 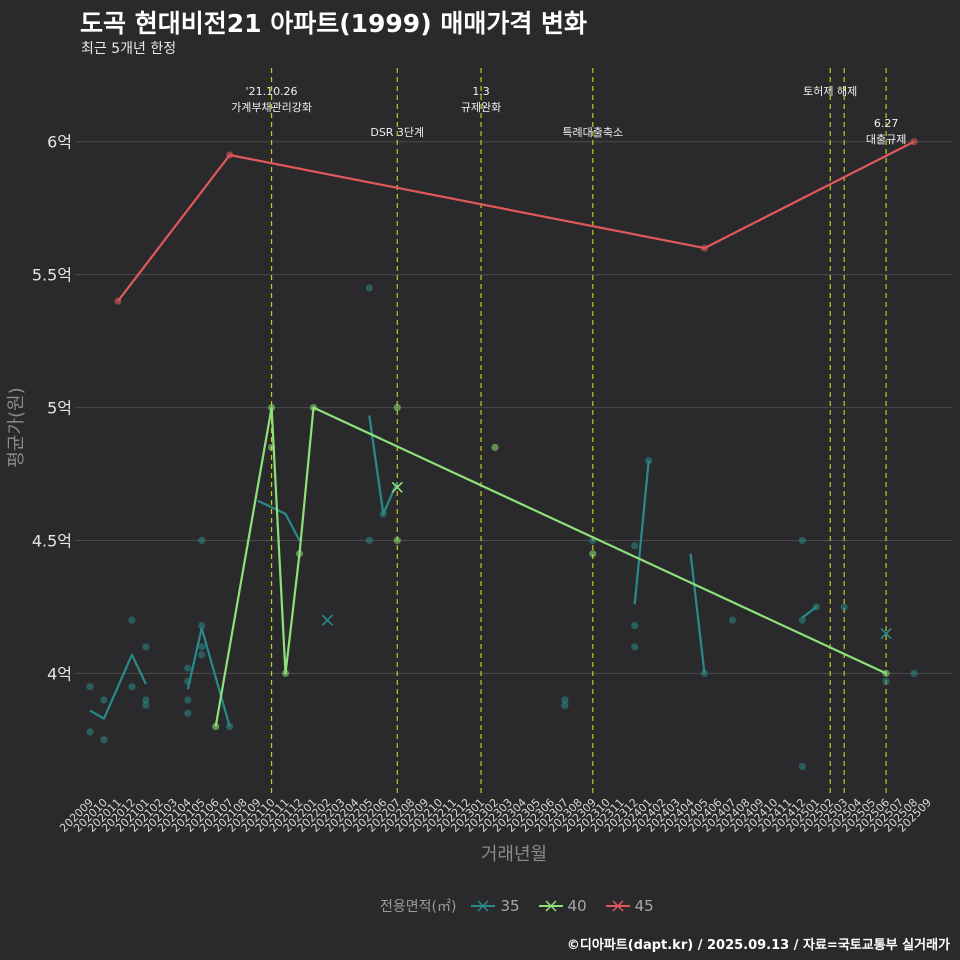 What do you see at coordinates (52, 275) in the screenshot?
I see `y-tick-label: 5.5억` at bounding box center [52, 275].